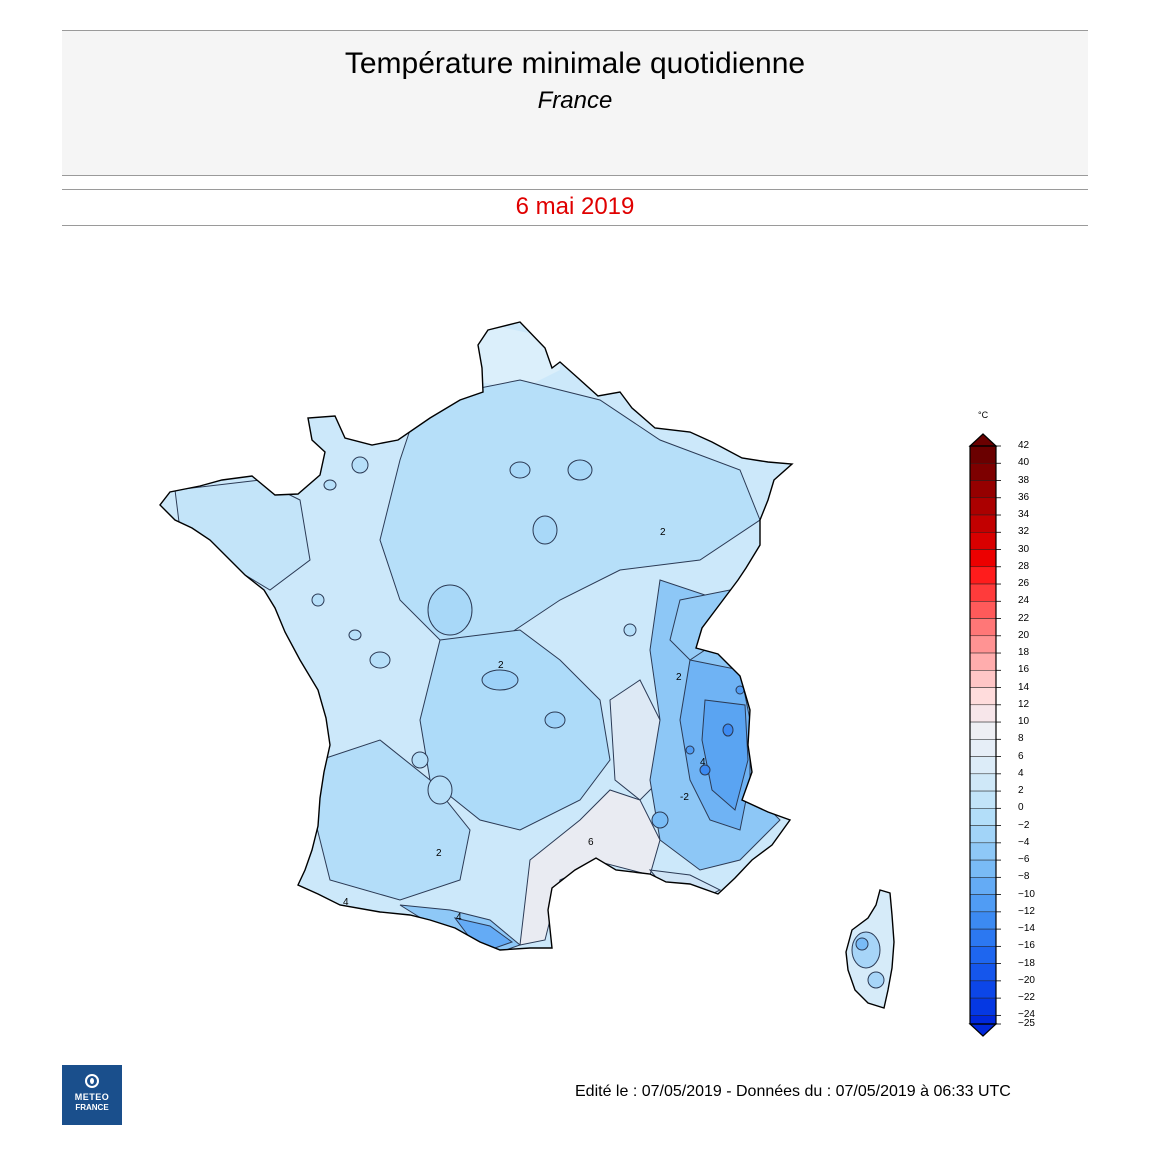 The image size is (1150, 1150). I want to click on legend-tick-label: 24, so click(1024, 601).